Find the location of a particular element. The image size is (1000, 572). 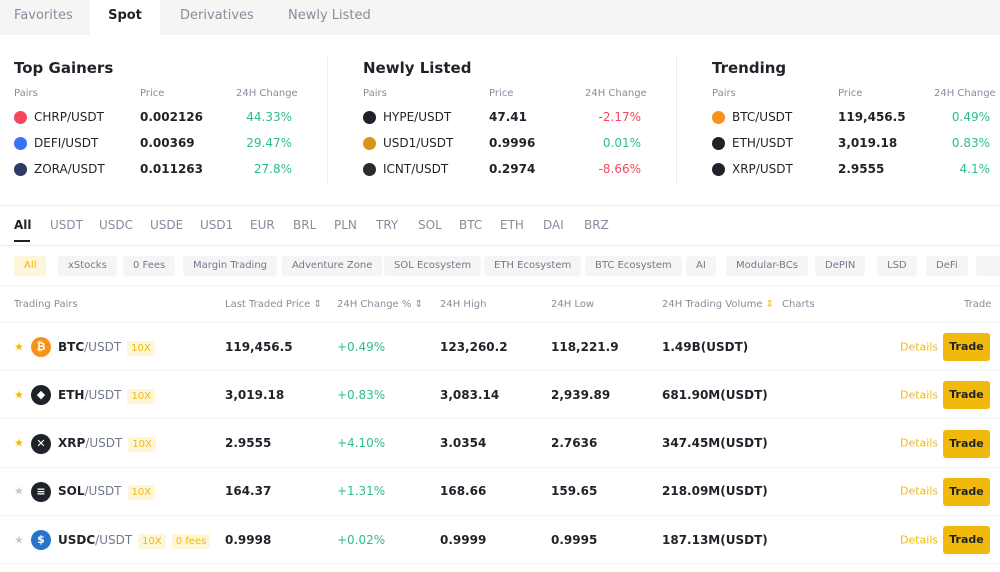

pair-link: CHRP/USDT is located at coordinates (69, 117).